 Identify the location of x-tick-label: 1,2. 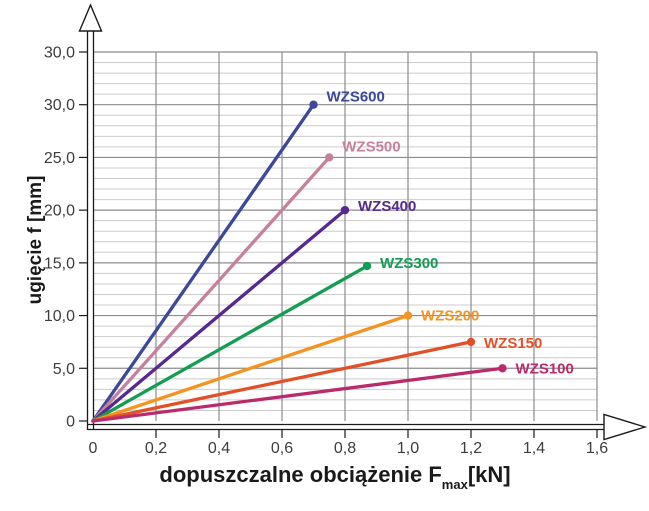
(471, 448).